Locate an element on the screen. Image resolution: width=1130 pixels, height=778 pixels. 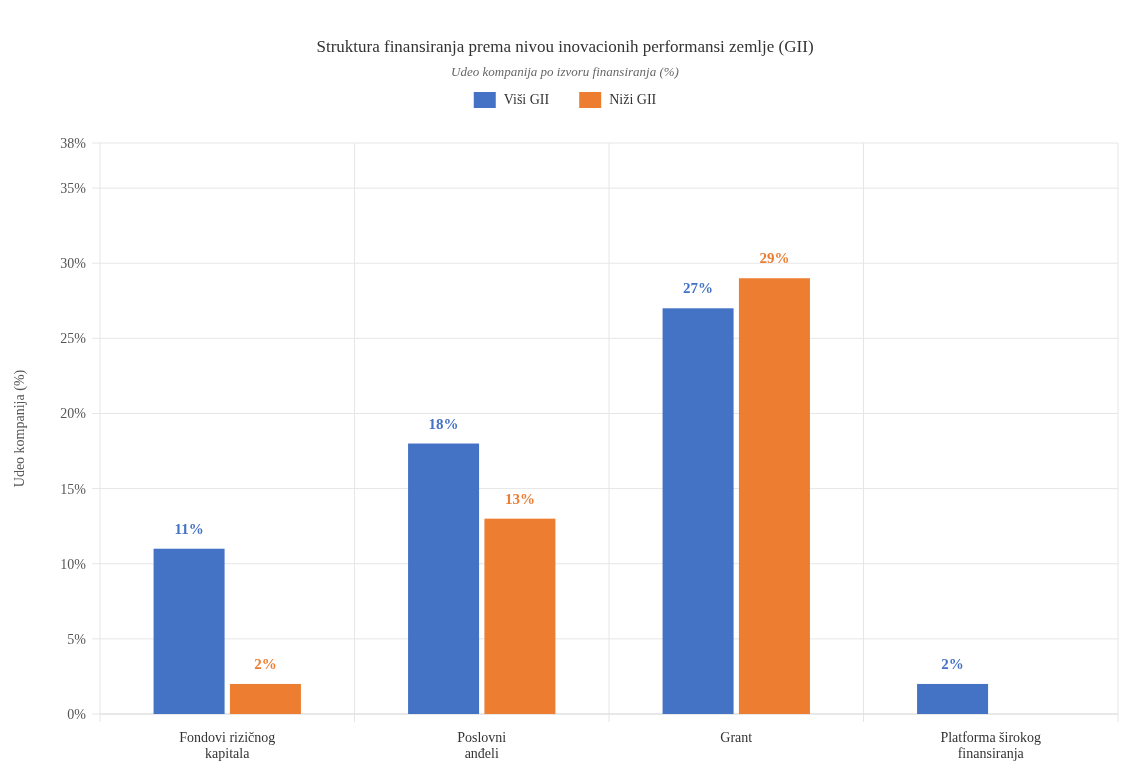
chart-subtitle: Udeo kompanija po izvoru finansiranja (%) is located at coordinates (565, 71).